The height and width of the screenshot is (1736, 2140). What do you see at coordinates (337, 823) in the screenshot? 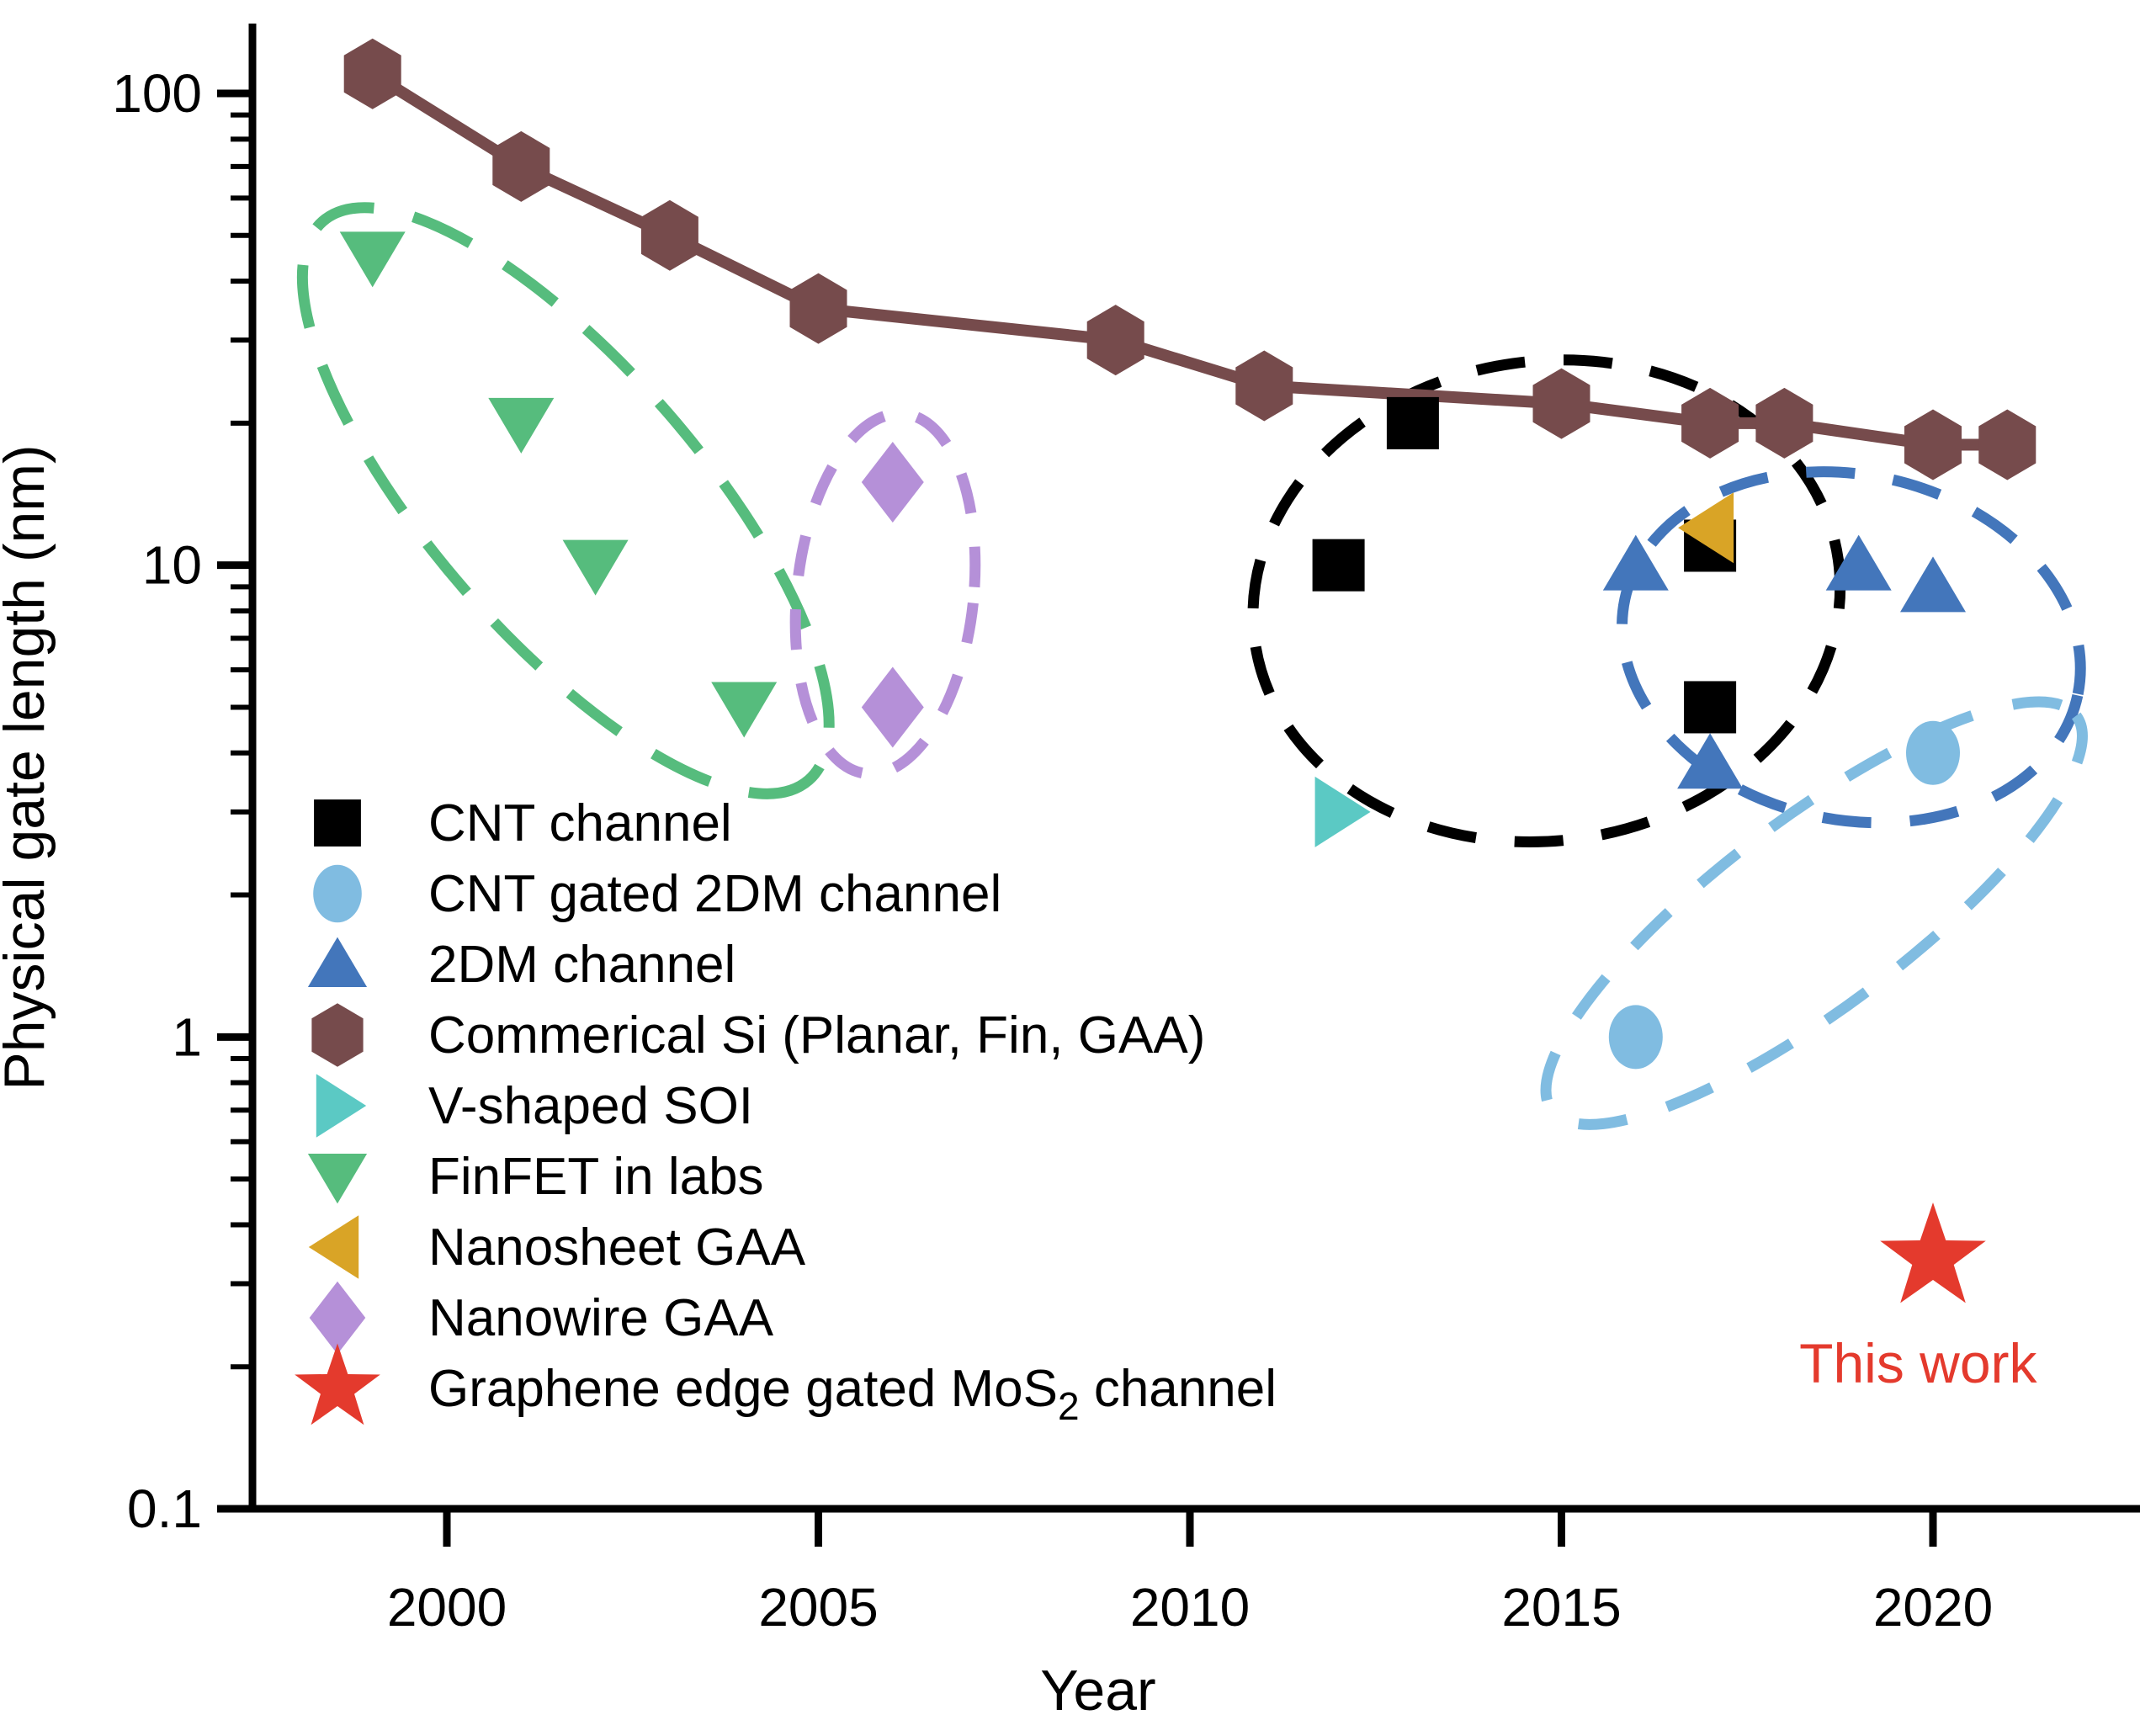
I see `legend-marker-square` at bounding box center [337, 823].